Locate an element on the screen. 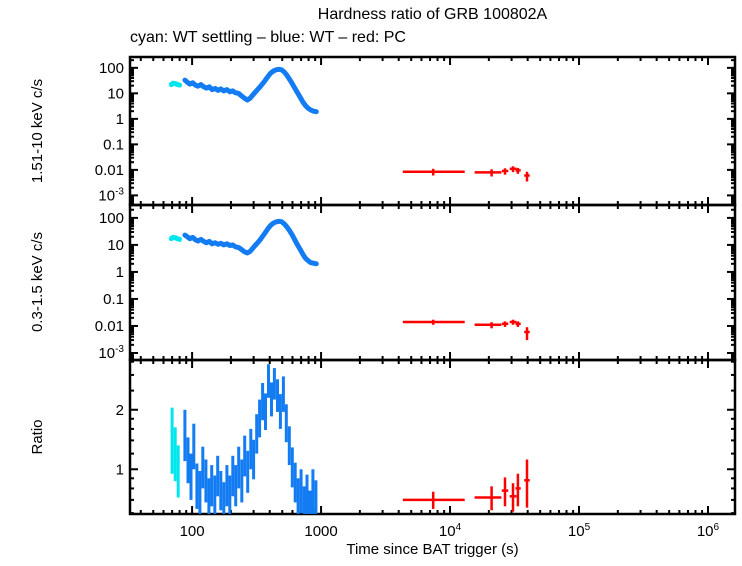 Image resolution: width=742 pixels, height=566 pixels. hard-band-ytick-label: 10⁻³ is located at coordinates (111, 195).